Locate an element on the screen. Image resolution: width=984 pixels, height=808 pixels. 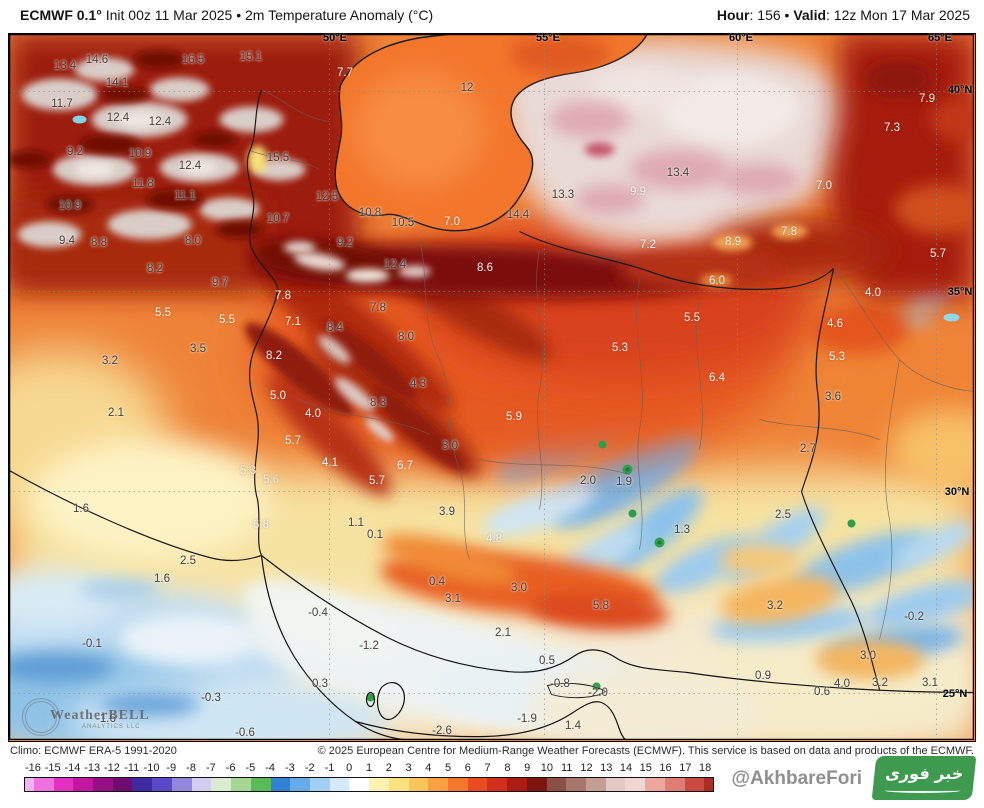
colorbar-tick-label: -7 is located at coordinates (210, 768).